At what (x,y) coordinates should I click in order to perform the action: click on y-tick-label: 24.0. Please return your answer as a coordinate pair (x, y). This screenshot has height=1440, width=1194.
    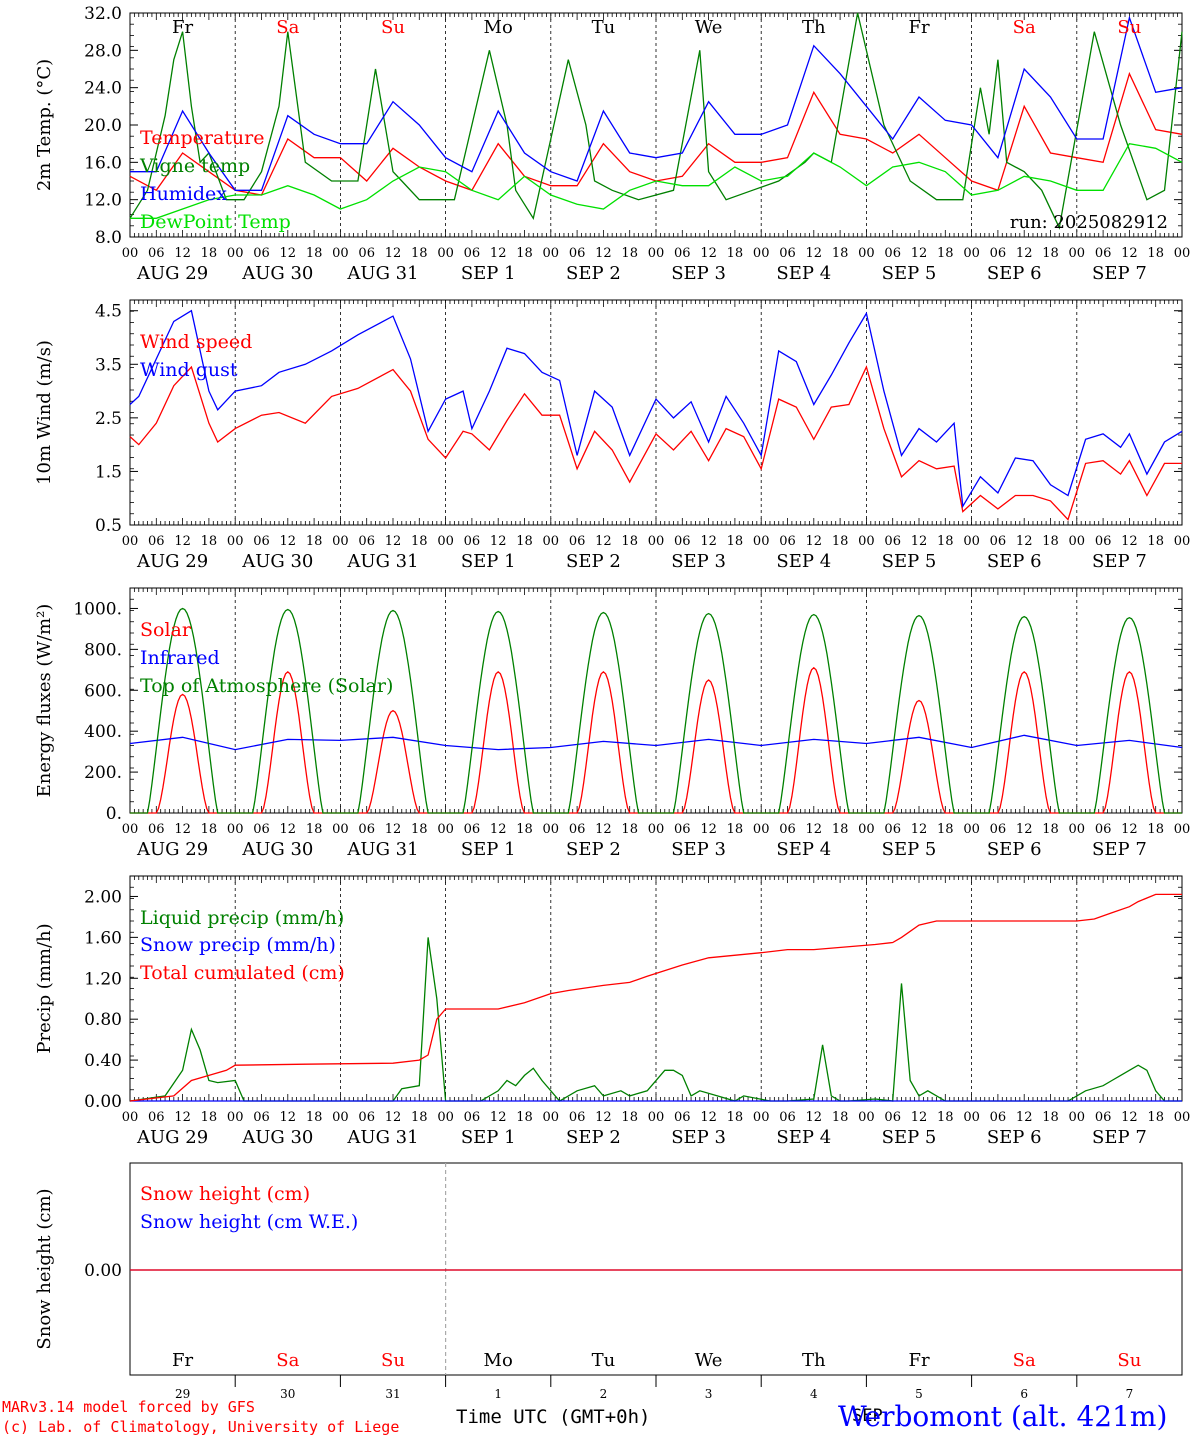
    Looking at the image, I should click on (103, 89).